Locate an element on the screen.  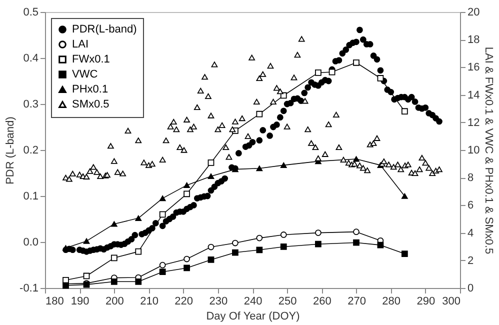
legend-label: FWx0.1 is located at coordinates (91, 60).